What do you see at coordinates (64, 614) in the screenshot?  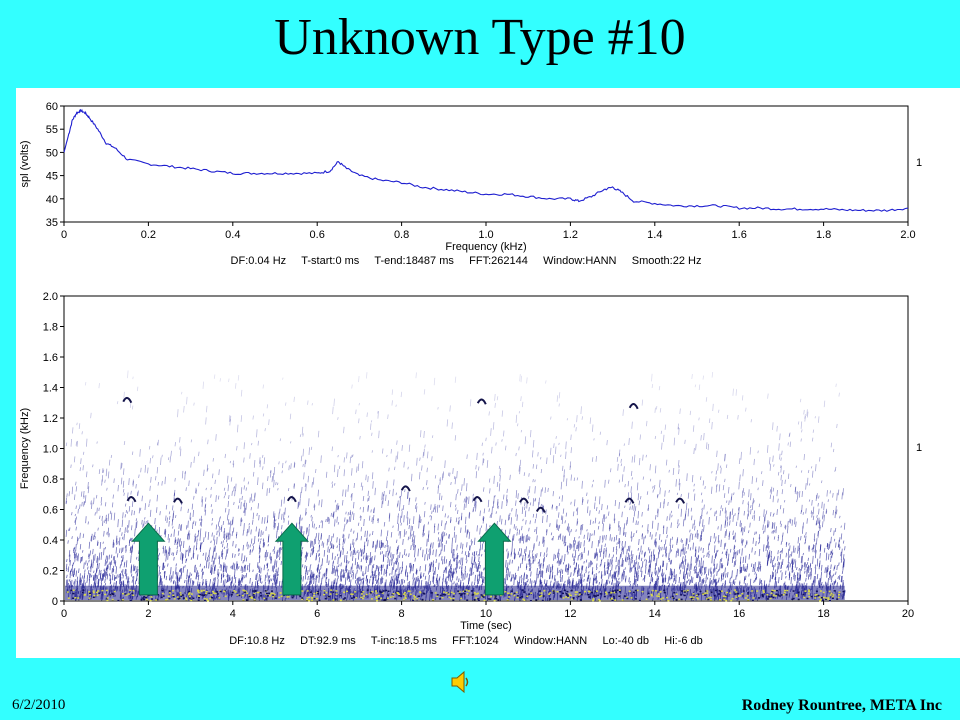 I see `spectrogram-x-tick-label: 0` at bounding box center [64, 614].